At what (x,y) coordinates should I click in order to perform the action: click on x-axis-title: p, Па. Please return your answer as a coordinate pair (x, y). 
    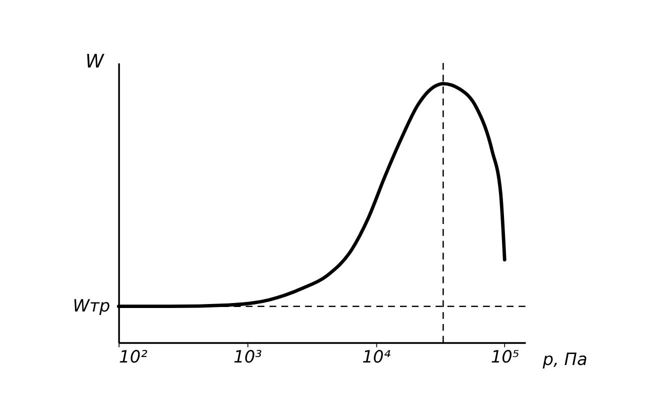
    Looking at the image, I should click on (565, 359).